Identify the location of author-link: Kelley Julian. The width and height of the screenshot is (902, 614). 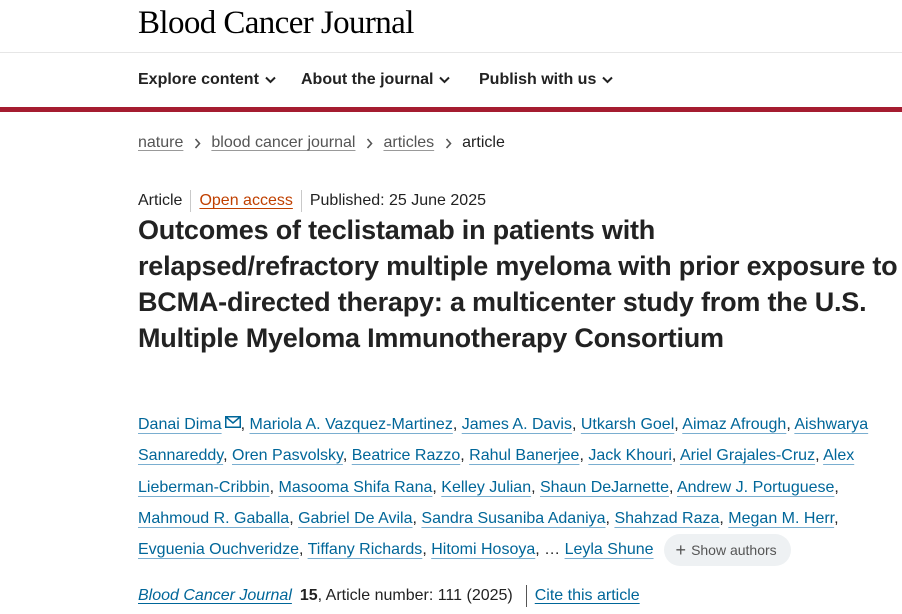
(486, 487).